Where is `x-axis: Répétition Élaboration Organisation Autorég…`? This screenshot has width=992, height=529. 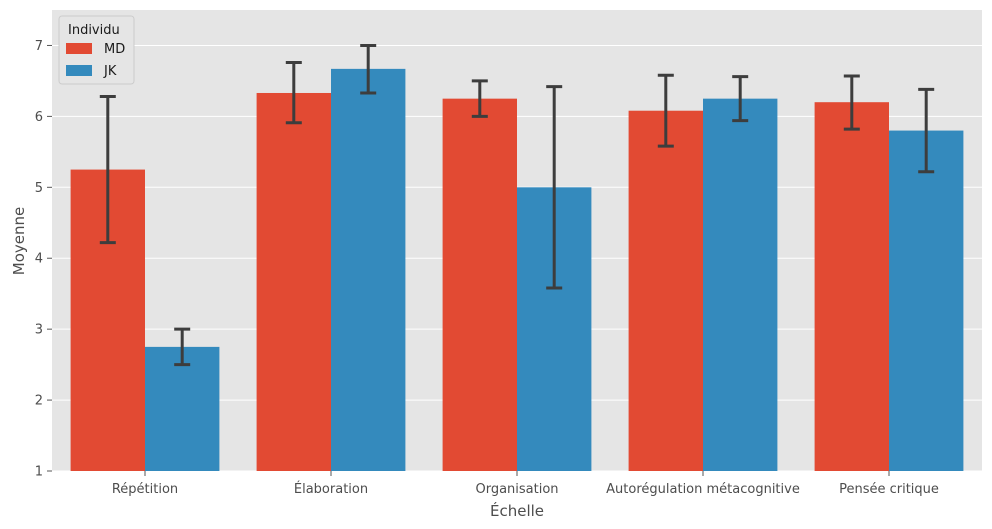 x-axis: Répétition Élaboration Organisation Autorég… is located at coordinates (525, 484).